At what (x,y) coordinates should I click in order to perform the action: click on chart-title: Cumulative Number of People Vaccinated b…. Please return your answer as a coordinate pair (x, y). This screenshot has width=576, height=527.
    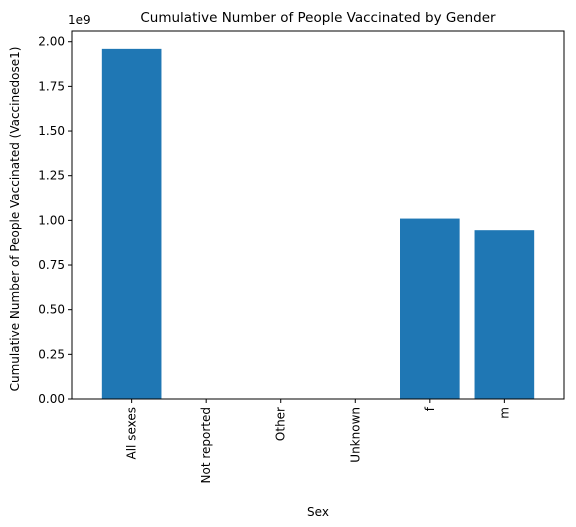
    Looking at the image, I should click on (318, 18).